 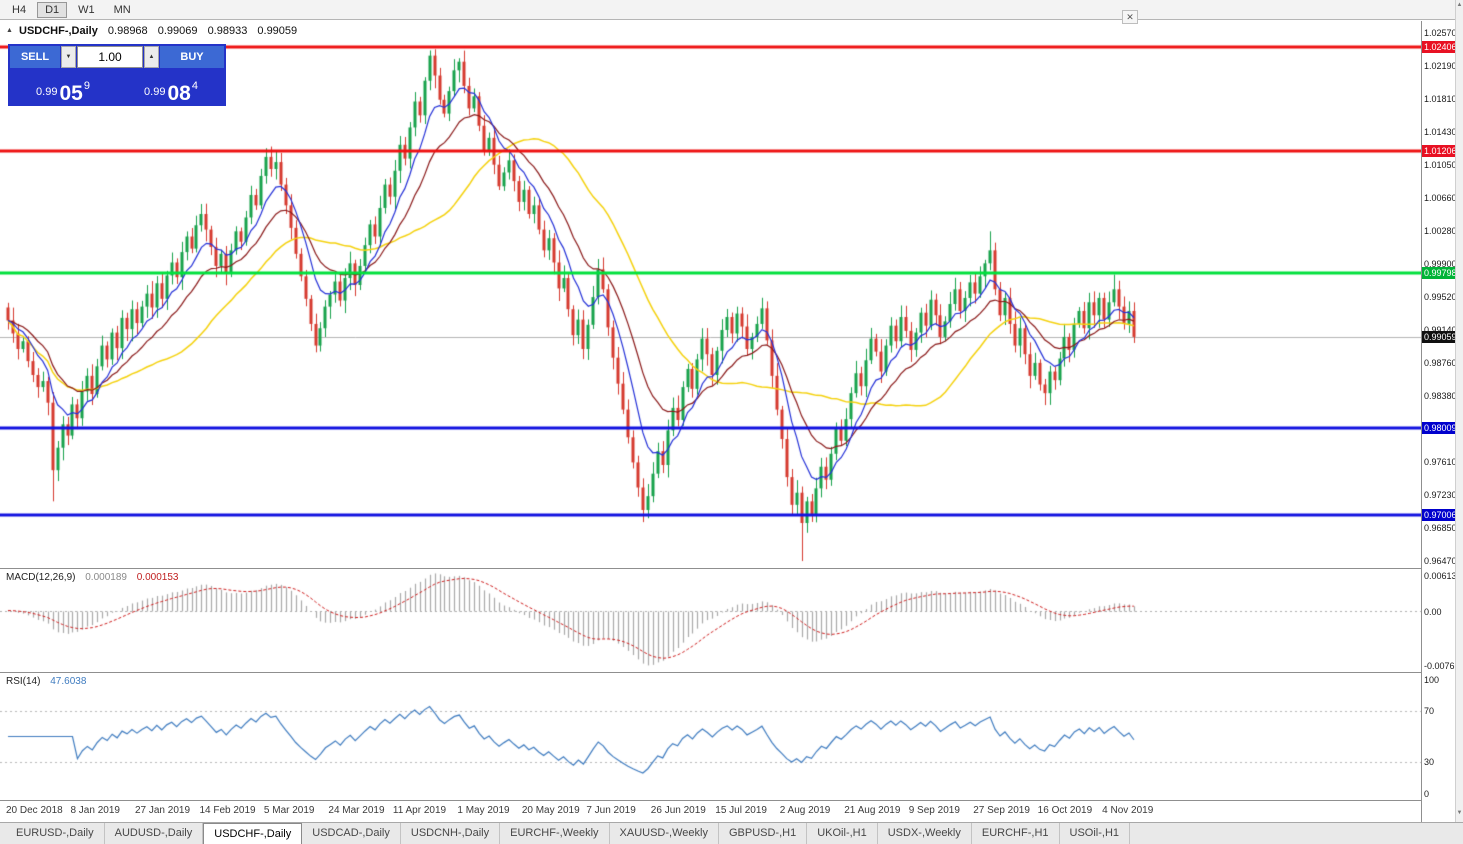 What do you see at coordinates (179, 93) in the screenshot?
I see `buy-price-pips: 08` at bounding box center [179, 93].